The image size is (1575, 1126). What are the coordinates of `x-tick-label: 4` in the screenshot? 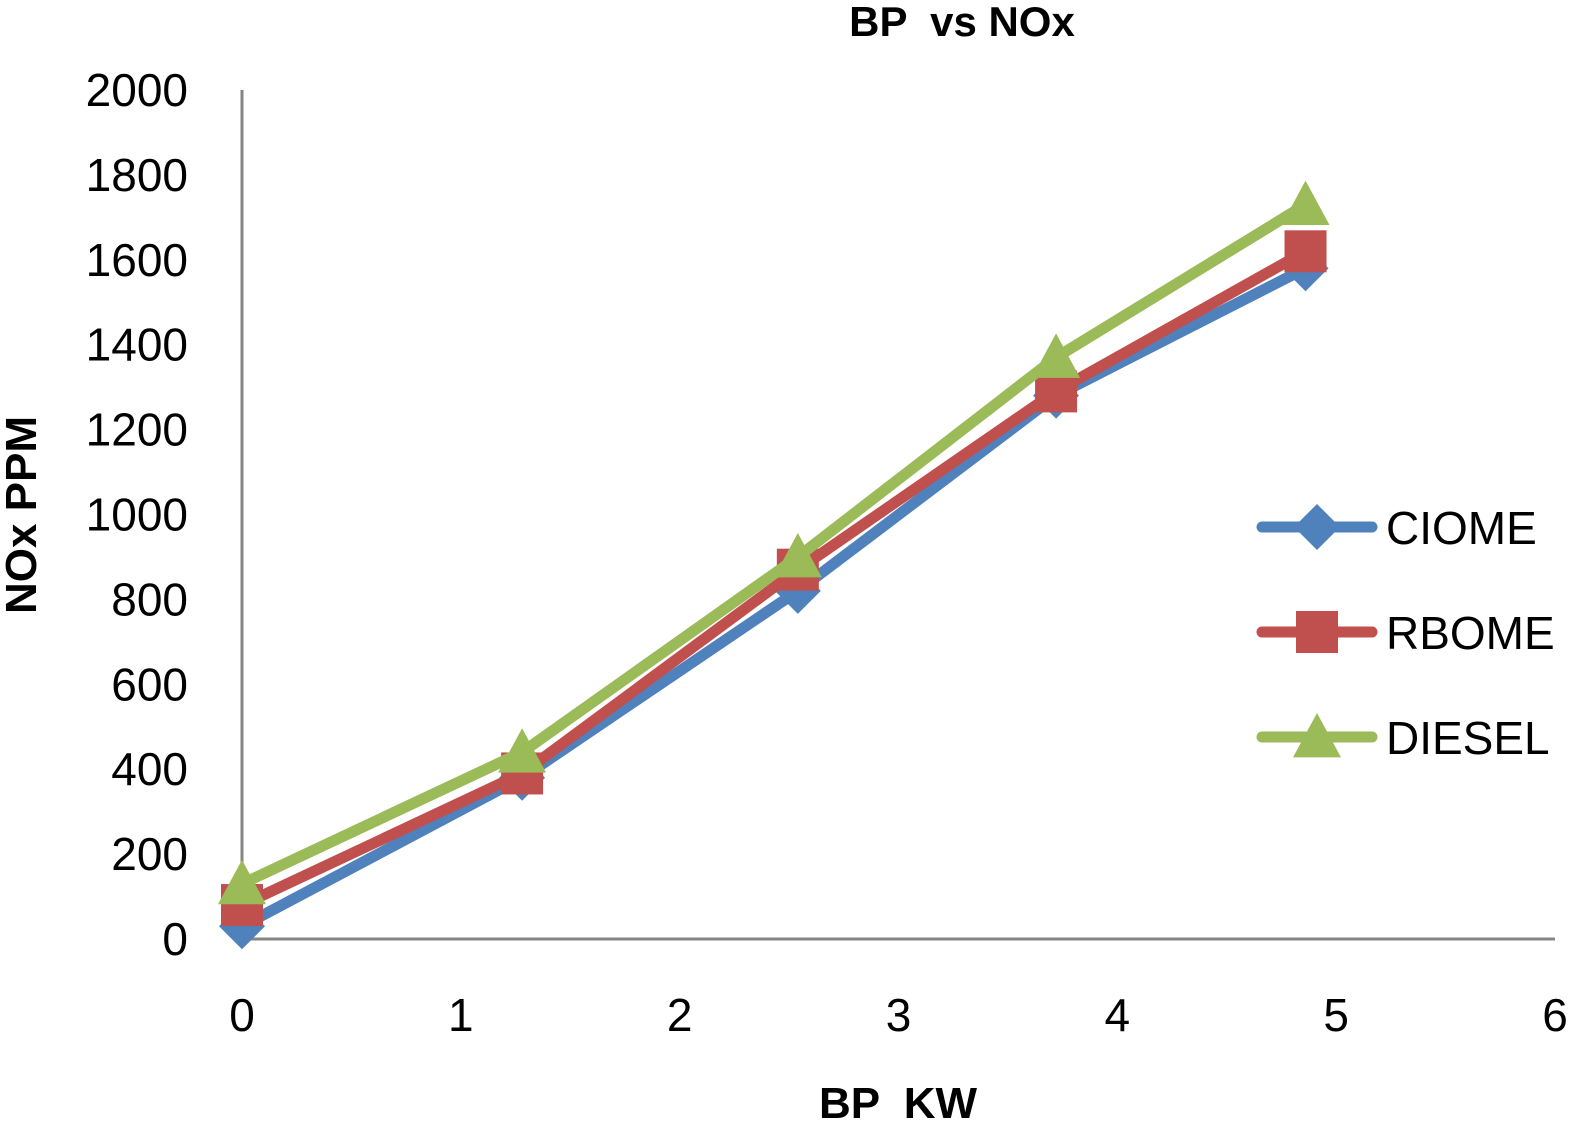 It's located at (1118, 1015).